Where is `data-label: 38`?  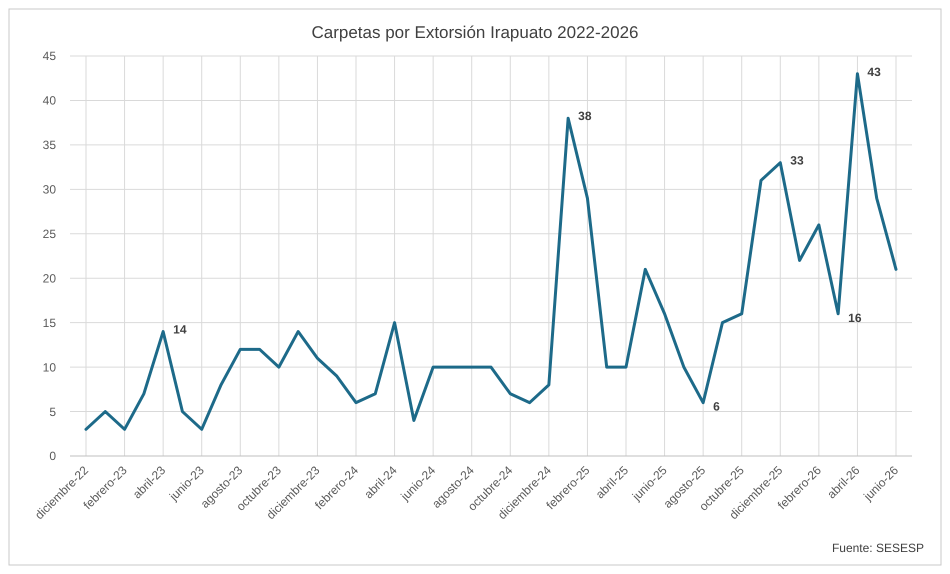 data-label: 38 is located at coordinates (585, 116).